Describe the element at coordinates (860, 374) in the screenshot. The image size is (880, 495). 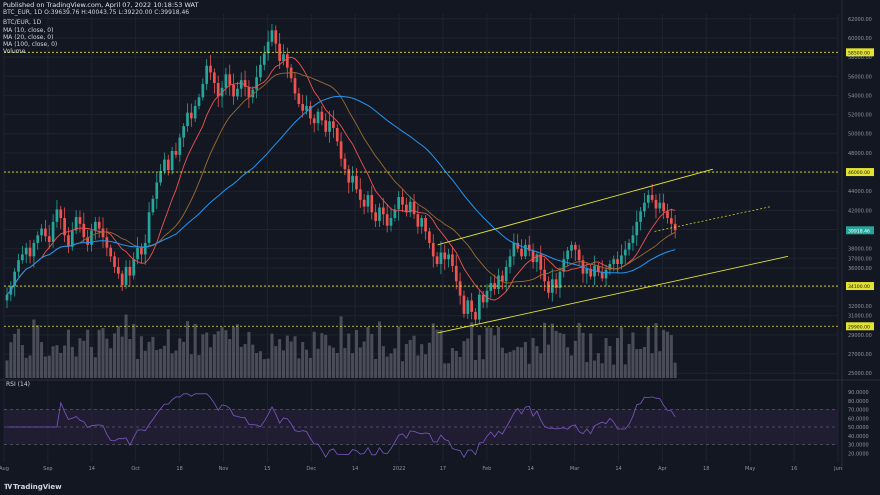
I see `price-tick-label: 25000.00` at that location.